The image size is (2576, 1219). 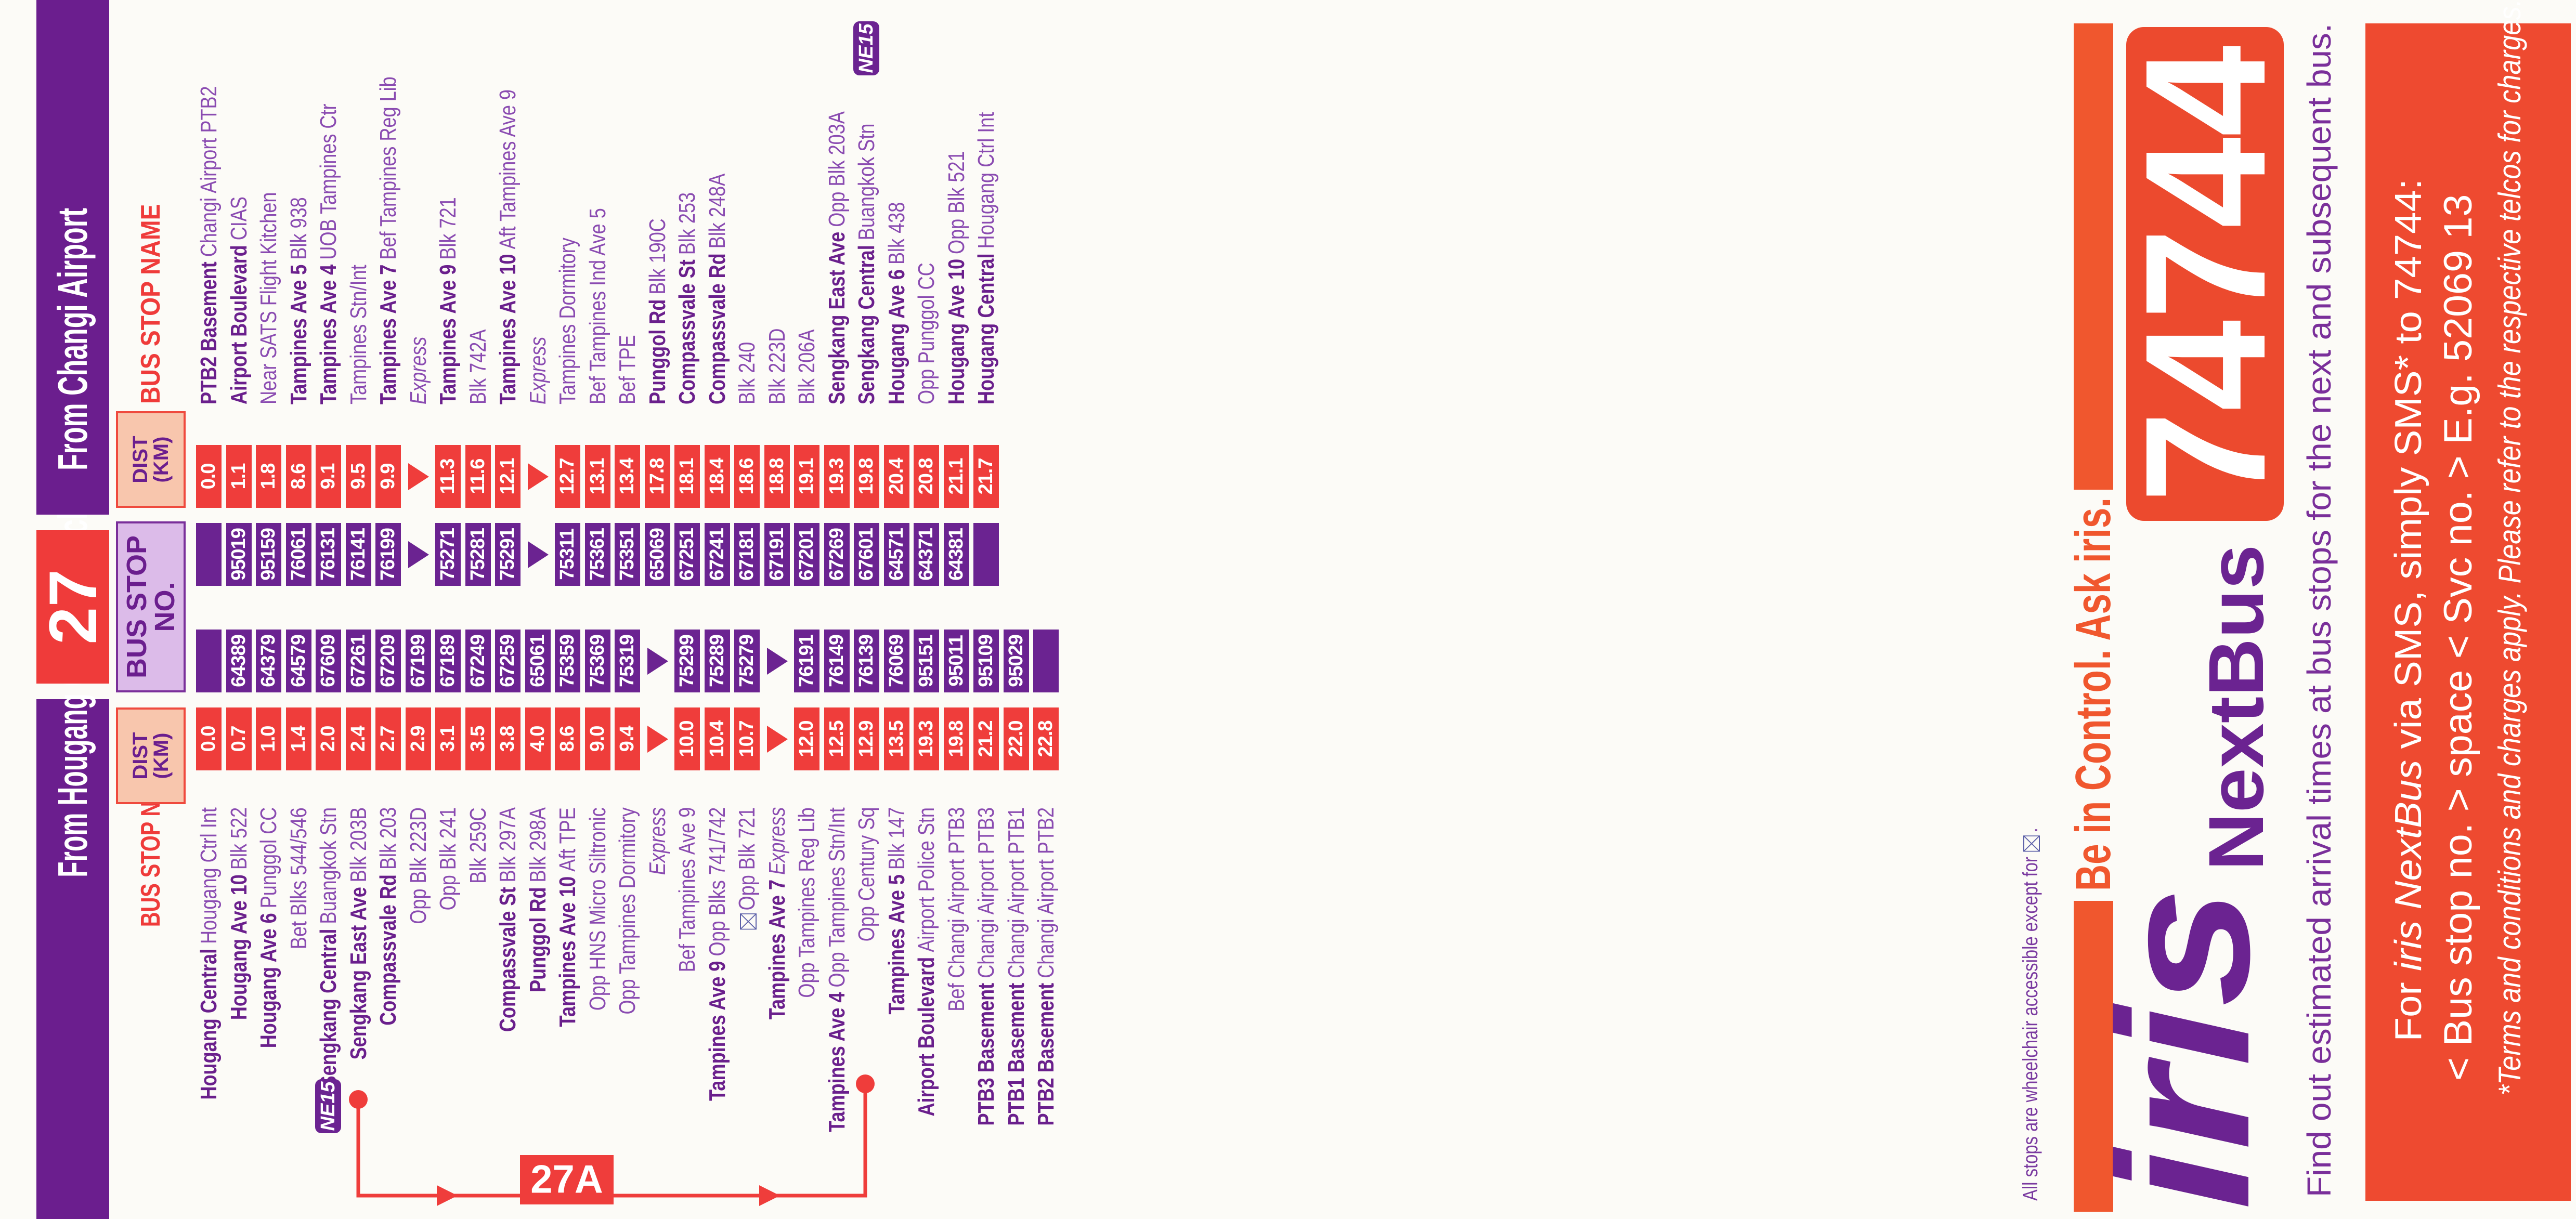 I want to click on bus-stop-name: Hougang Ave 10 Blk 522, so click(x=239, y=913).